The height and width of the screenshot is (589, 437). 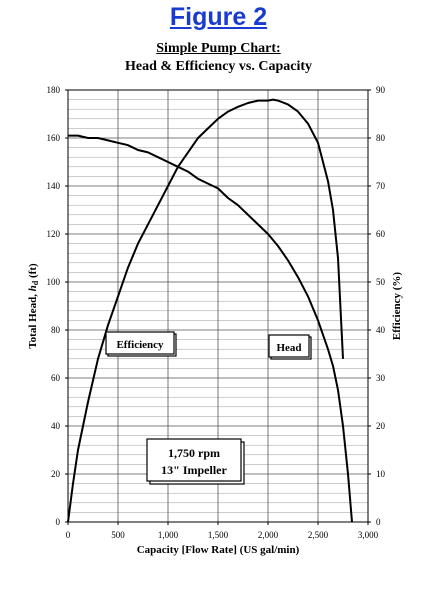 I want to click on y-left-tick-label: 180, so click(x=54, y=90).